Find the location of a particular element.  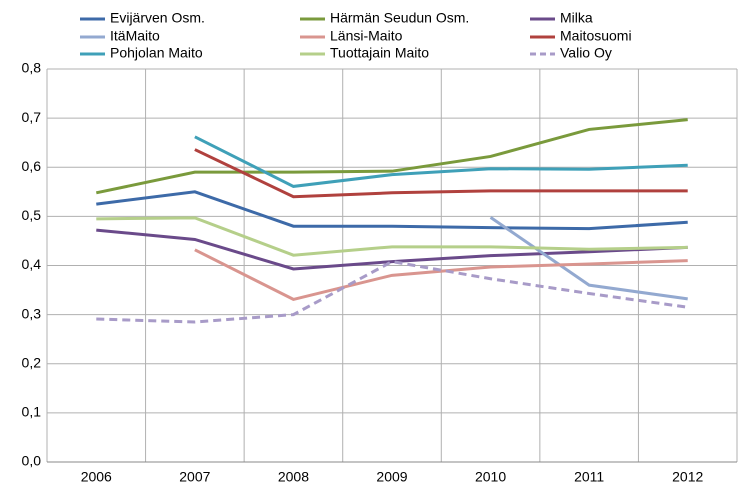

x-tick-label: 2011 is located at coordinates (589, 477).